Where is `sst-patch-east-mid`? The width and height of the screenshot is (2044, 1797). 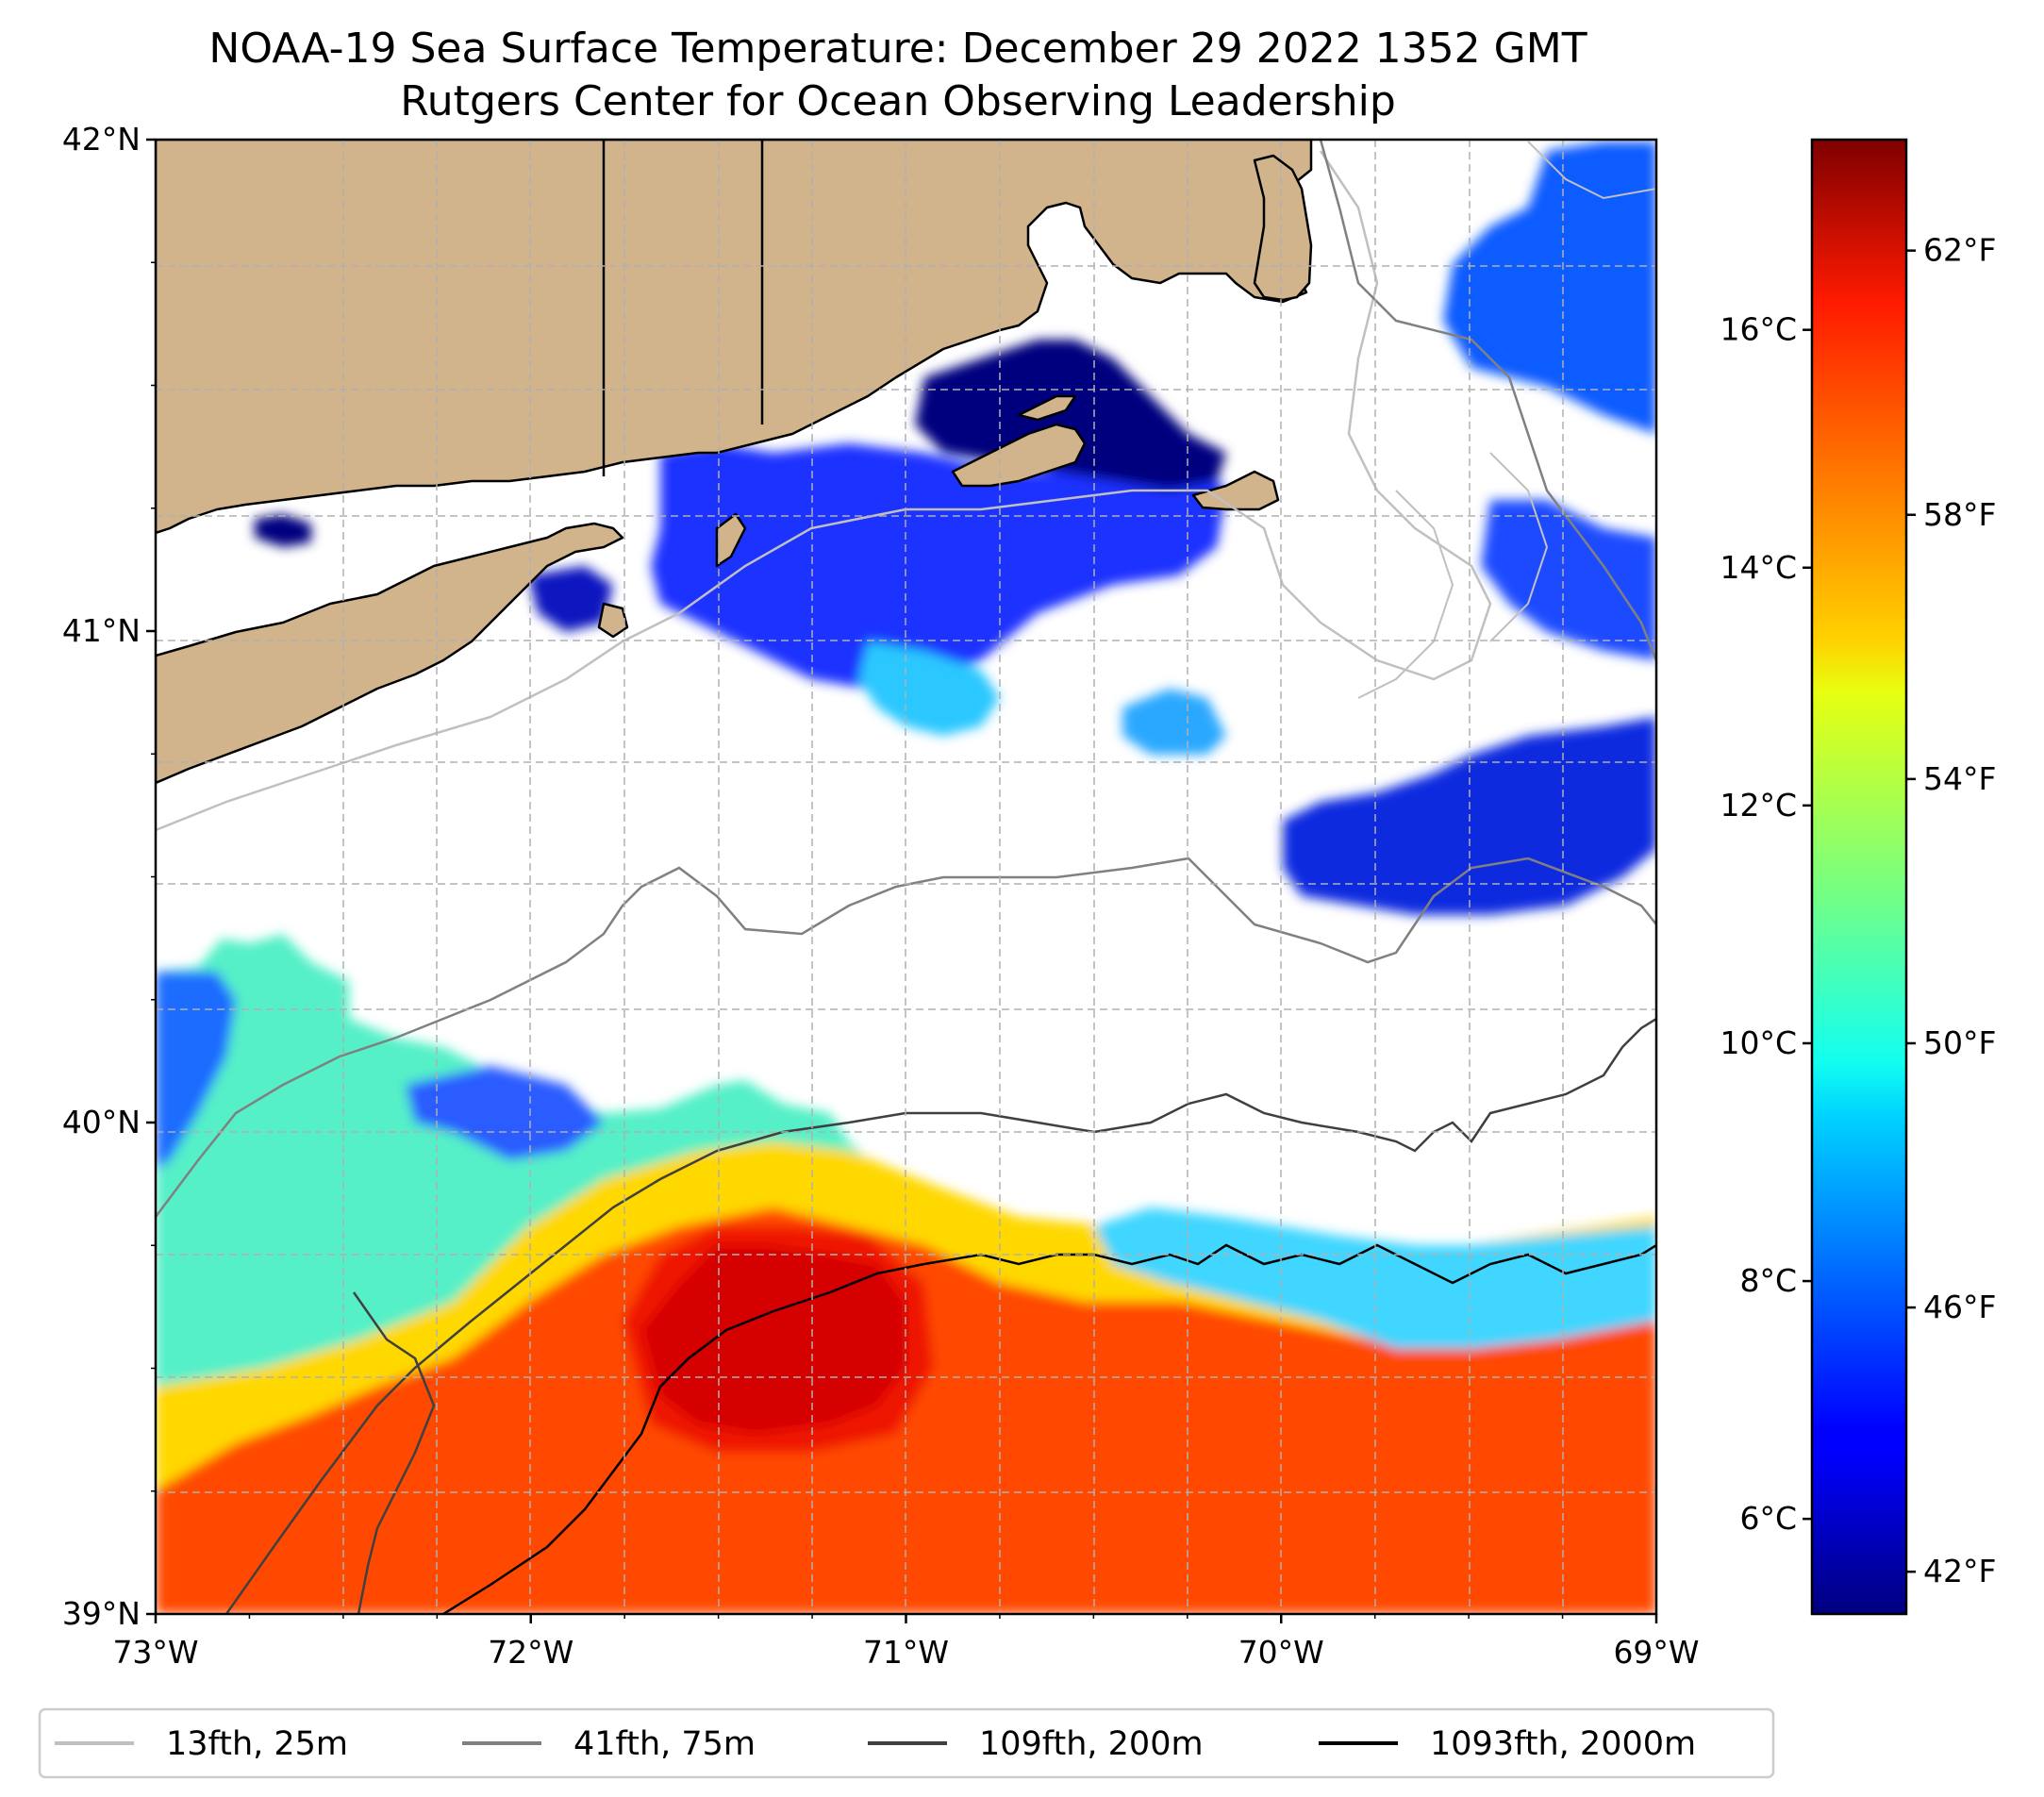
sst-patch-east-mid is located at coordinates (1568, 580).